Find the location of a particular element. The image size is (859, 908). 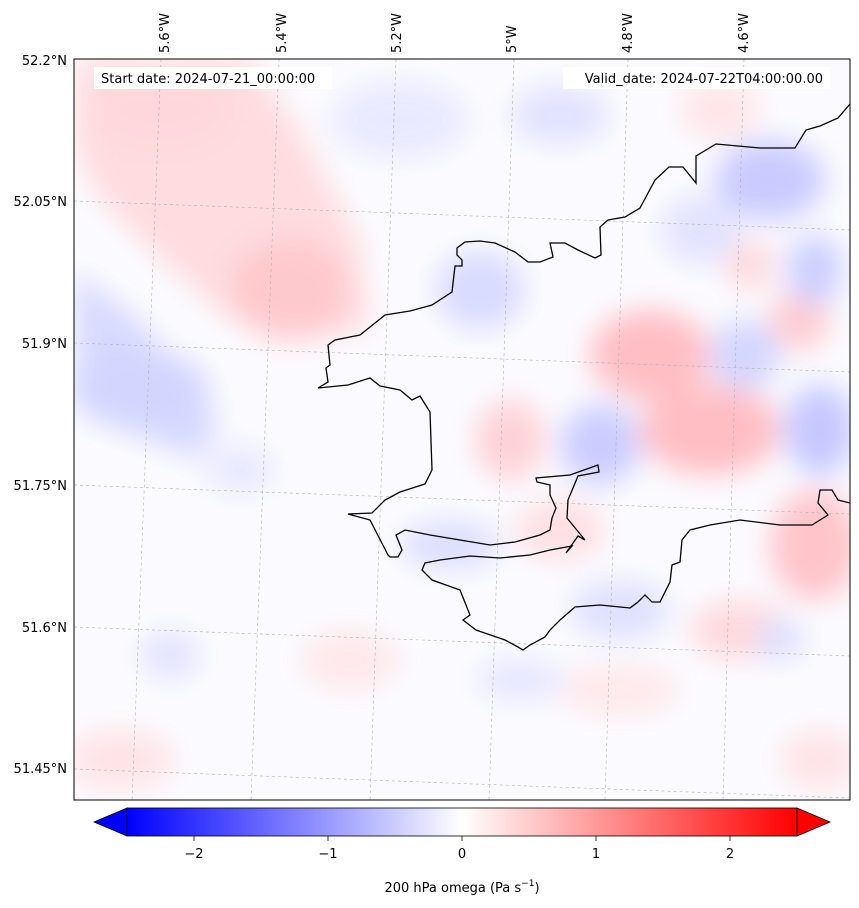

lat-label: 51.75°N is located at coordinates (40, 486).